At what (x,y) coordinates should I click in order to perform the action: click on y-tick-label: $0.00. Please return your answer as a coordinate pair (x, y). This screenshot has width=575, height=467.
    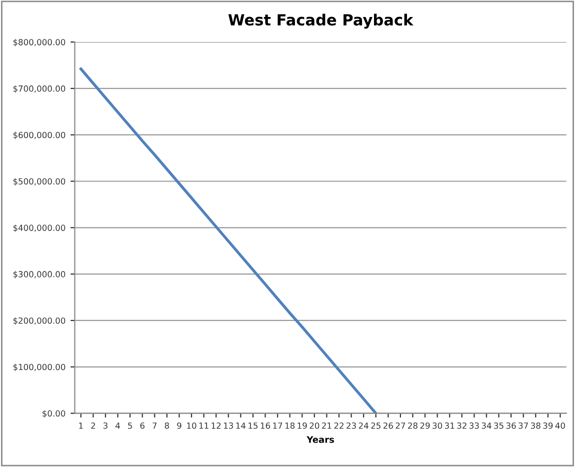
    Looking at the image, I should click on (54, 414).